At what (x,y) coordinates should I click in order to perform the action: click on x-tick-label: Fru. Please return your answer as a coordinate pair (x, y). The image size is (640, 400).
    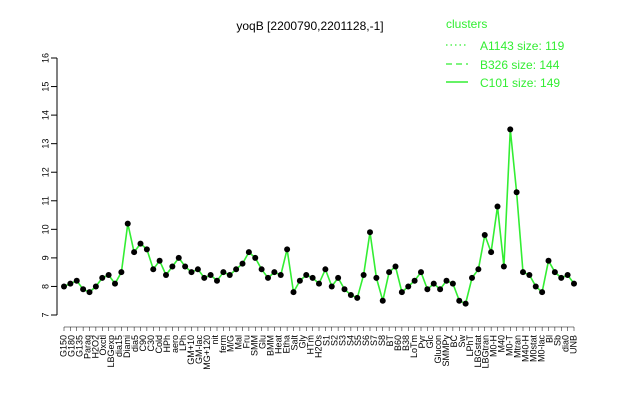
    Looking at the image, I should click on (247, 342).